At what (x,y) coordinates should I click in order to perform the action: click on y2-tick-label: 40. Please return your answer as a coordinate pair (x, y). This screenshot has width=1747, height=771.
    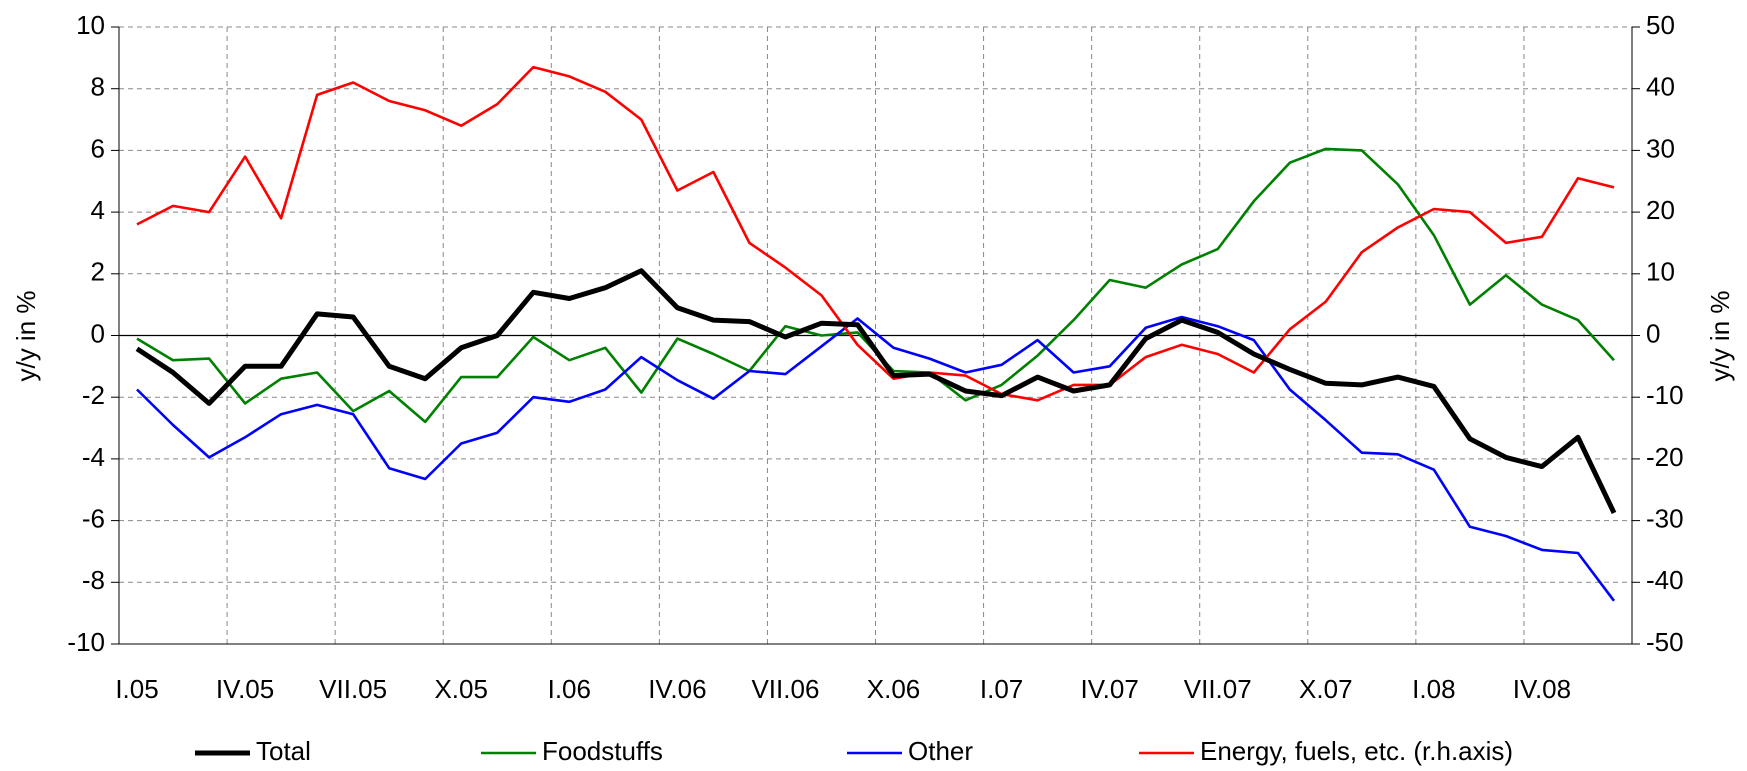
    Looking at the image, I should click on (1660, 87).